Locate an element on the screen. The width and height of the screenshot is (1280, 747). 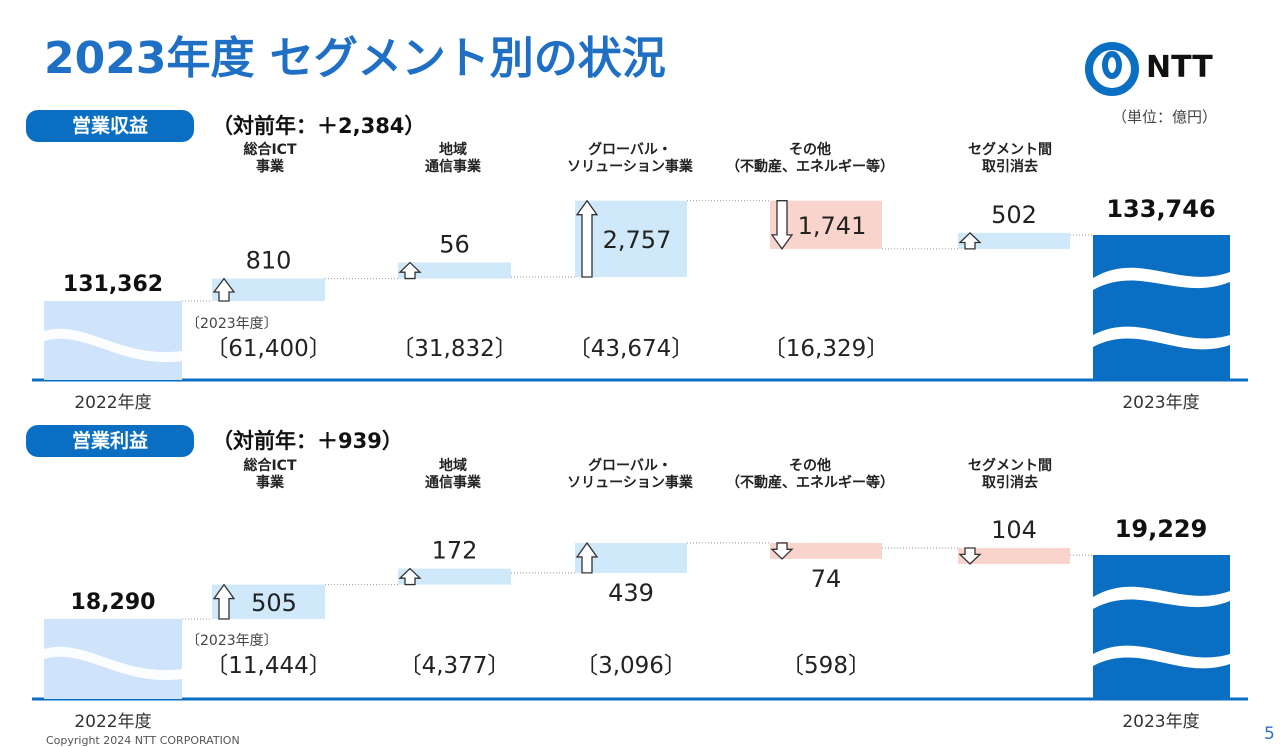
unit-label: （単位：億円） is located at coordinates (1165, 117).